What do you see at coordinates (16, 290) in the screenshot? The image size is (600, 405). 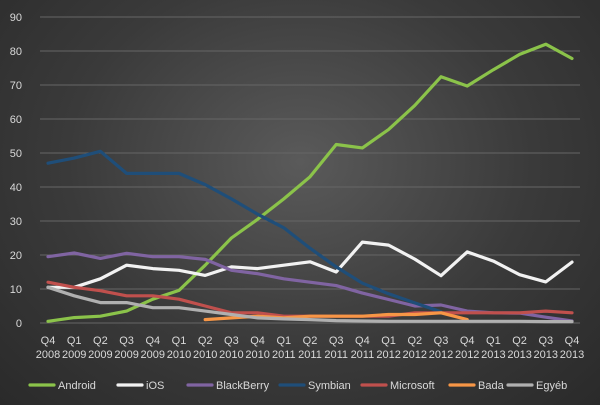 I see `y-tick-label: 10` at bounding box center [16, 290].